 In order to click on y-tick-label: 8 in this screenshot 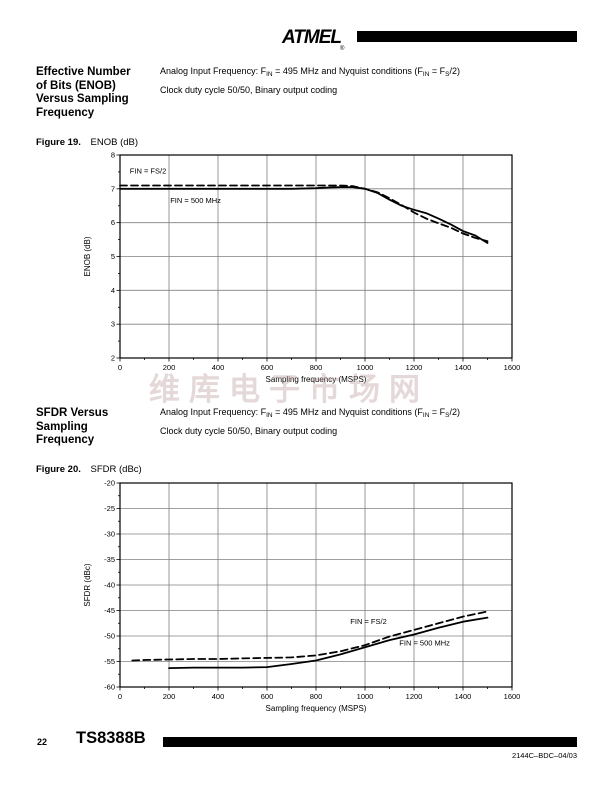, I will do `click(113, 155)`.